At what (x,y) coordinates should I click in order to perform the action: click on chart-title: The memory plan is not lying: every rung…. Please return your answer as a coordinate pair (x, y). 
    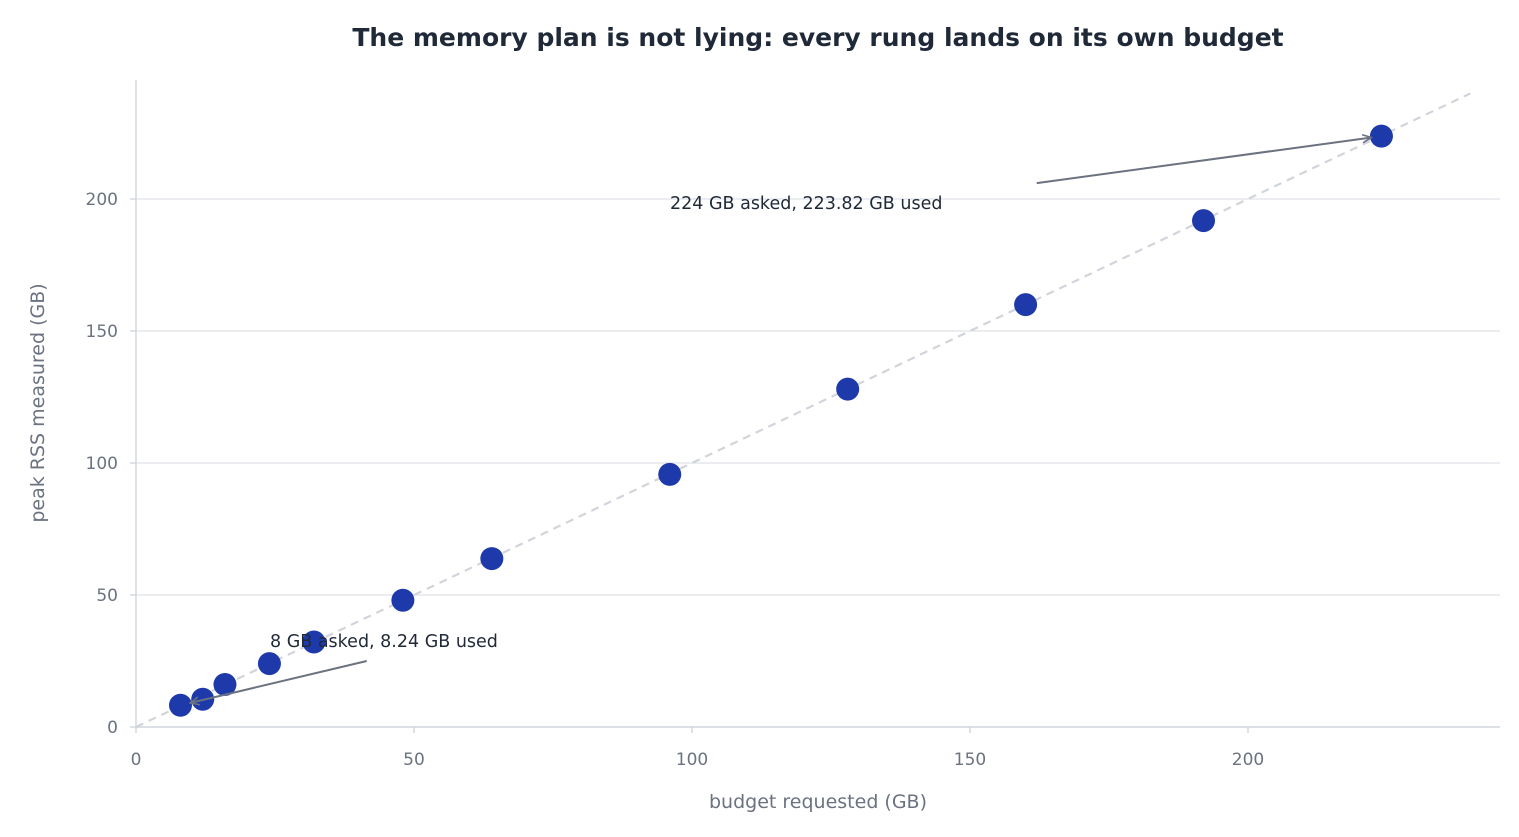
    Looking at the image, I should click on (817, 37).